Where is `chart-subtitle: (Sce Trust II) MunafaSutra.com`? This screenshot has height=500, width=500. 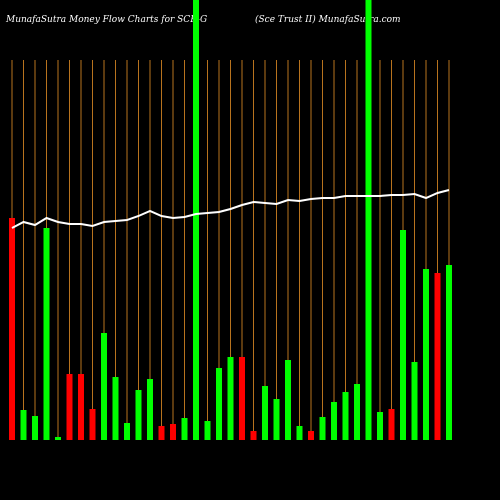
chart-subtitle: (Sce Trust II) MunafaSutra.com is located at coordinates (328, 19).